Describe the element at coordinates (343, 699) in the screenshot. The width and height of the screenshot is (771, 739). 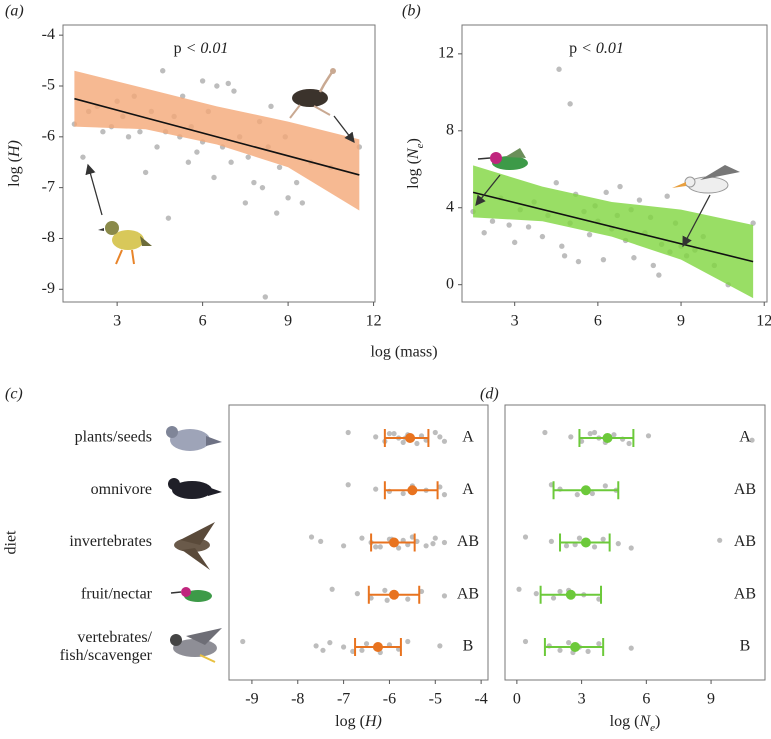
I see `x-tick-label: -7` at that location.